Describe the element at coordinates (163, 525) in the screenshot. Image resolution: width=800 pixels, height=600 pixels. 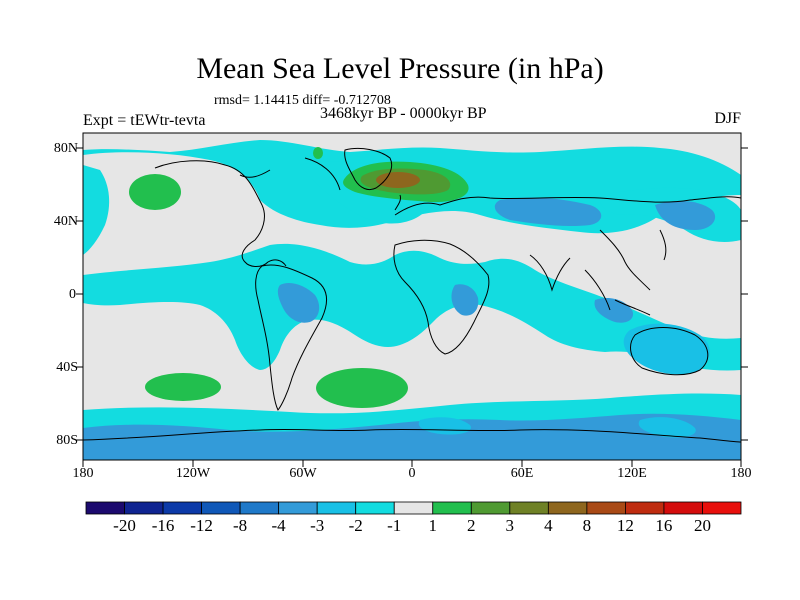
I see `colorbar-label: -16` at that location.